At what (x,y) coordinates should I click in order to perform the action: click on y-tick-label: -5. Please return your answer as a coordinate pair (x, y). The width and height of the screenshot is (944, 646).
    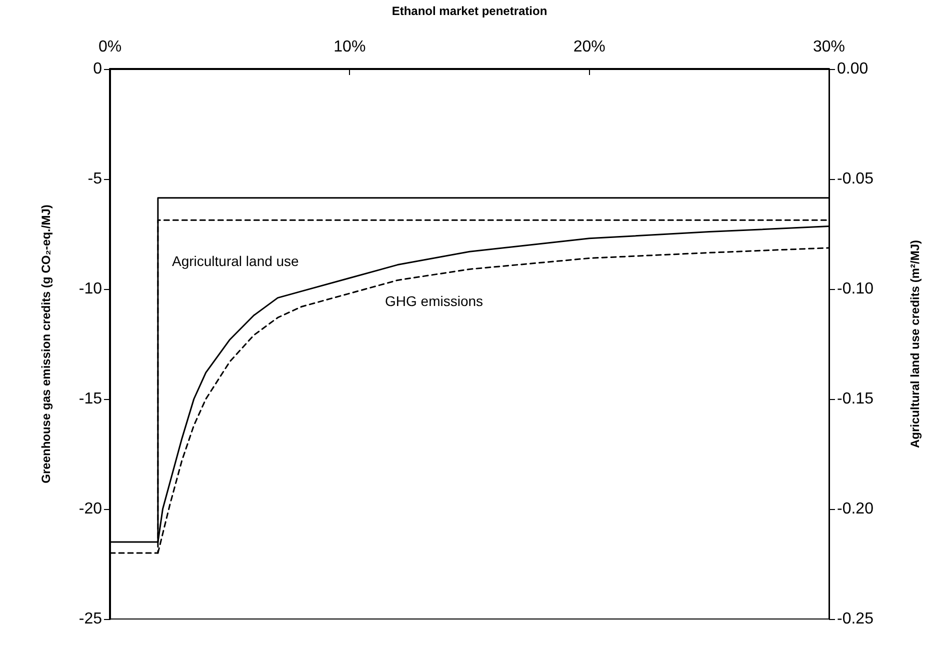
    Looking at the image, I should click on (95, 179).